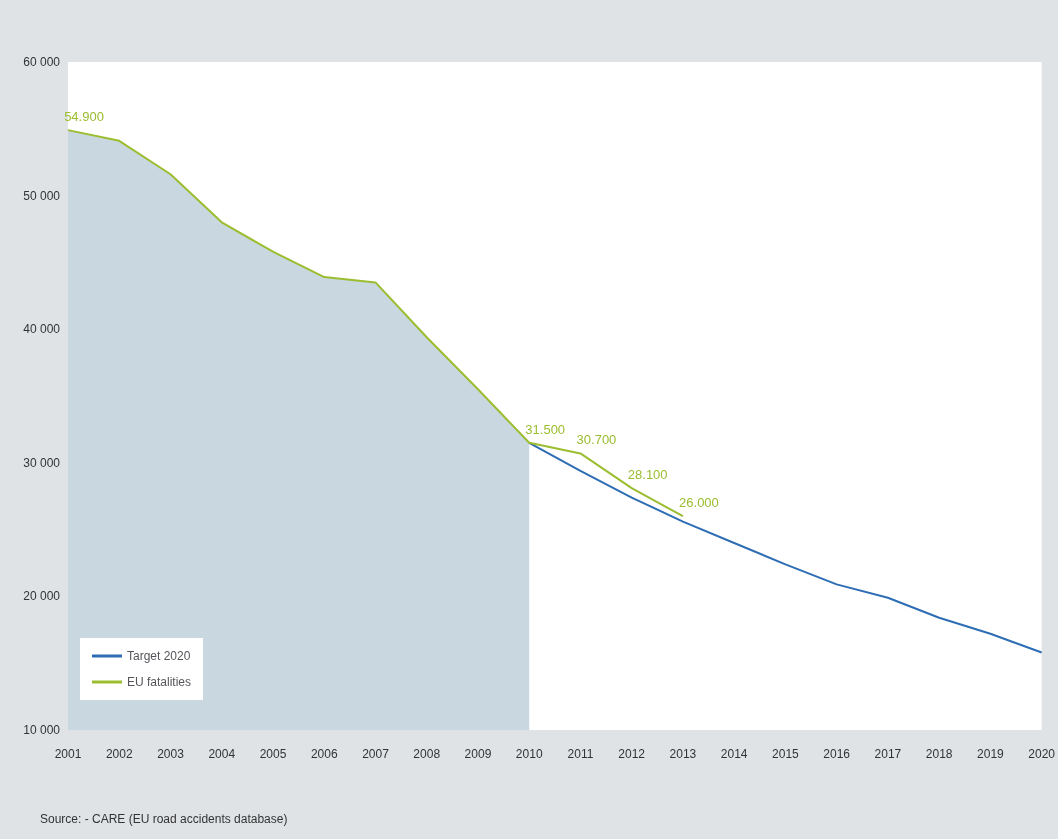  I want to click on data-label: 54.900, so click(84, 117).